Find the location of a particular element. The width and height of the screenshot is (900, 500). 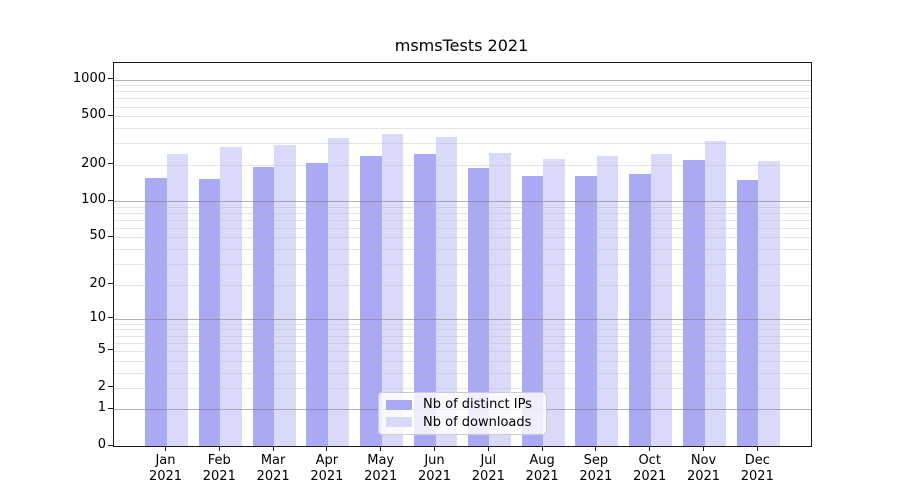

legend-label-downloads: Nb of downloads is located at coordinates (477, 422).